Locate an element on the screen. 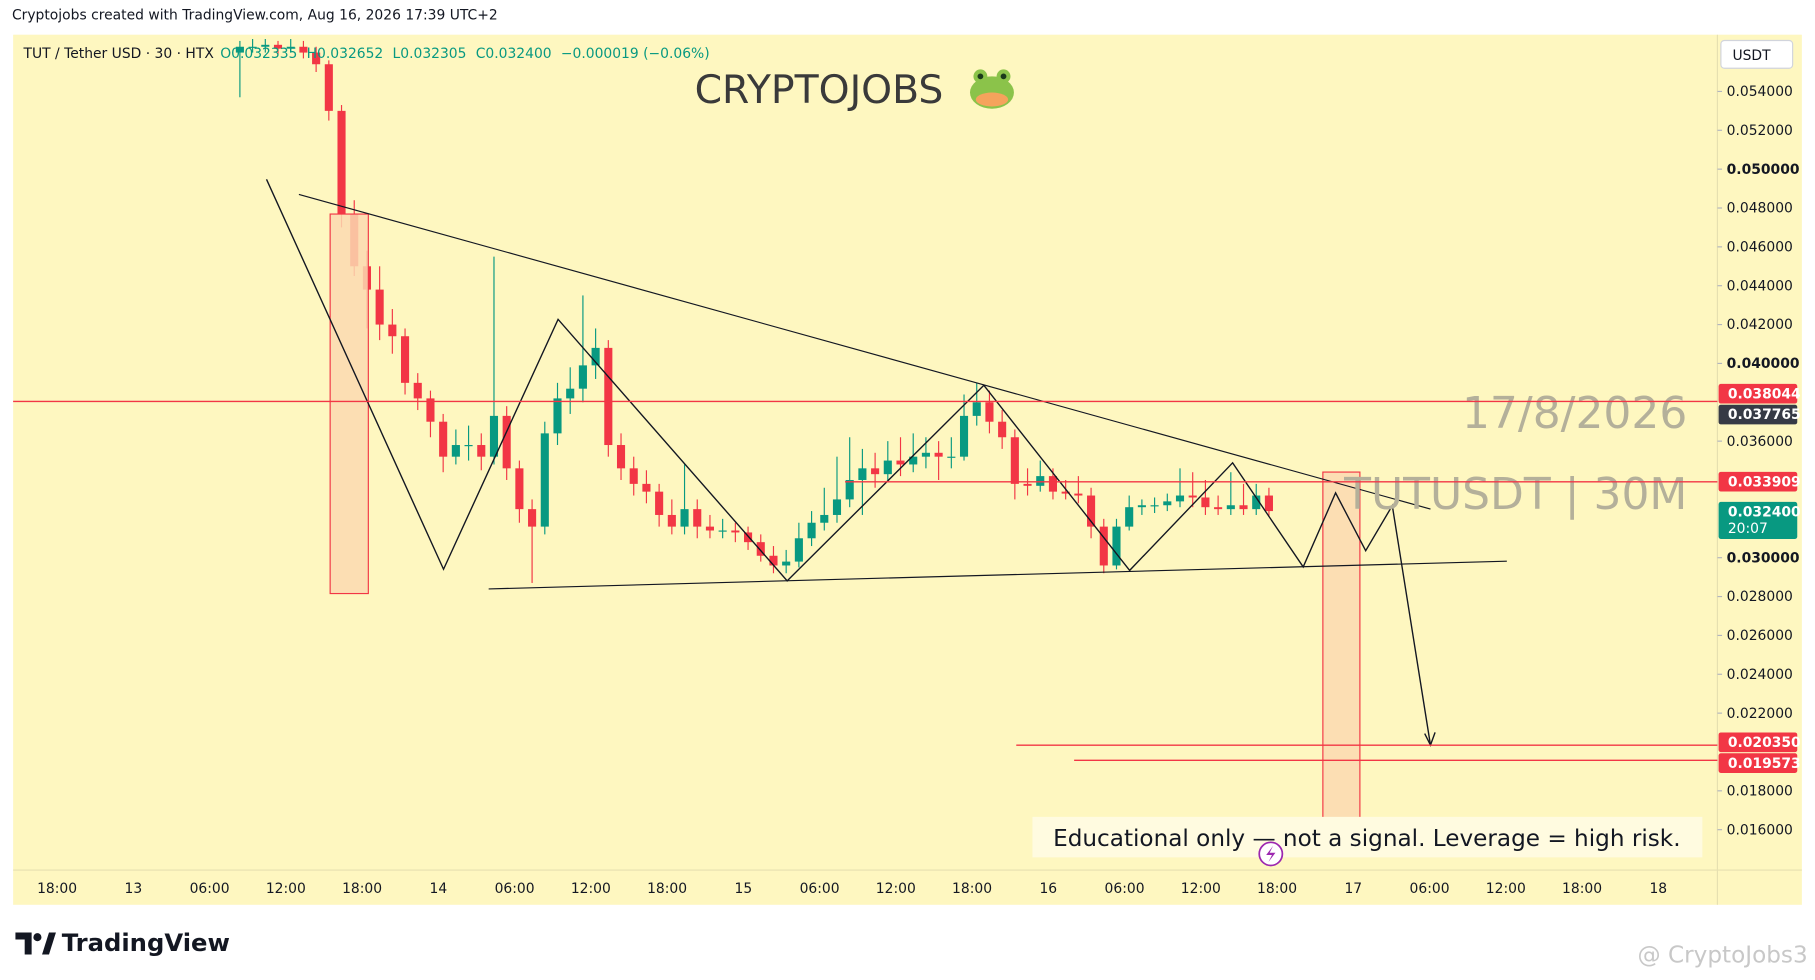 The image size is (1815, 980). ohlc-legend: C0.032400 is located at coordinates (514, 54).